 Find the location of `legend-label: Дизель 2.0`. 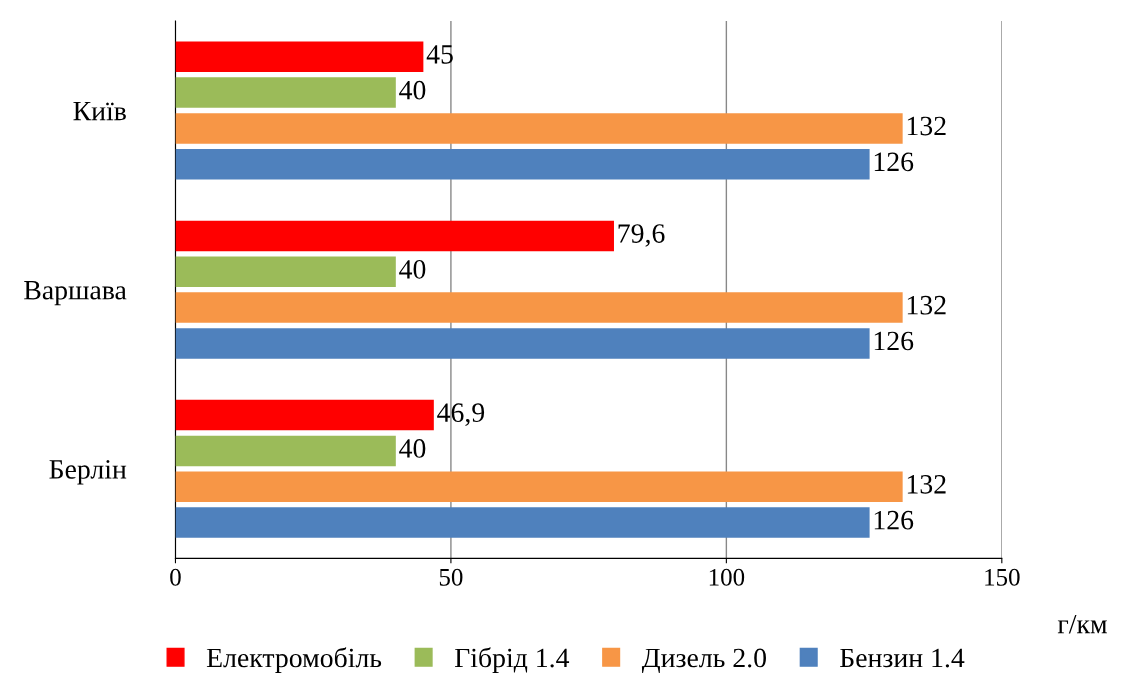

legend-label: Дизель 2.0 is located at coordinates (703, 660).